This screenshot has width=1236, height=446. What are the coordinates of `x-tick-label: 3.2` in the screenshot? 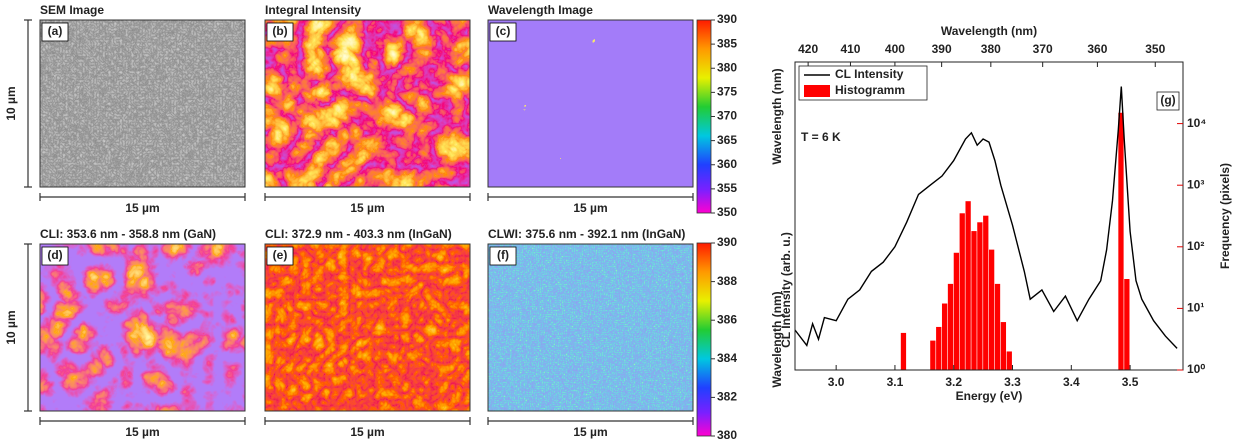 It's located at (953, 382).